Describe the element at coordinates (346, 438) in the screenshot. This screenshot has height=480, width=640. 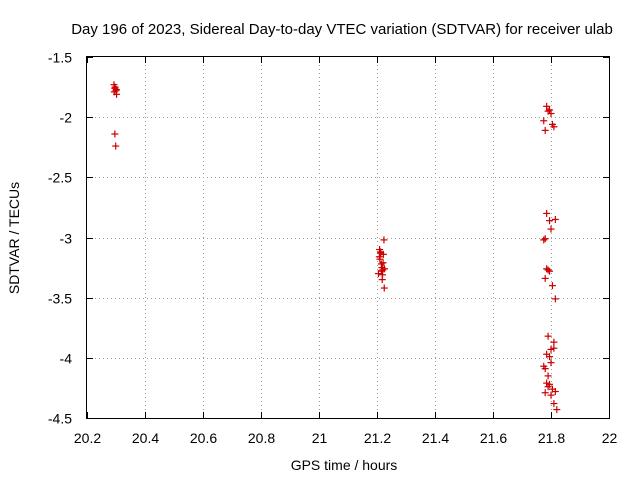
I see `x-tick-labels: 20.2 20.4 20.6 20.8 21 21.2 21.4 21.6 21.8 22` at that location.